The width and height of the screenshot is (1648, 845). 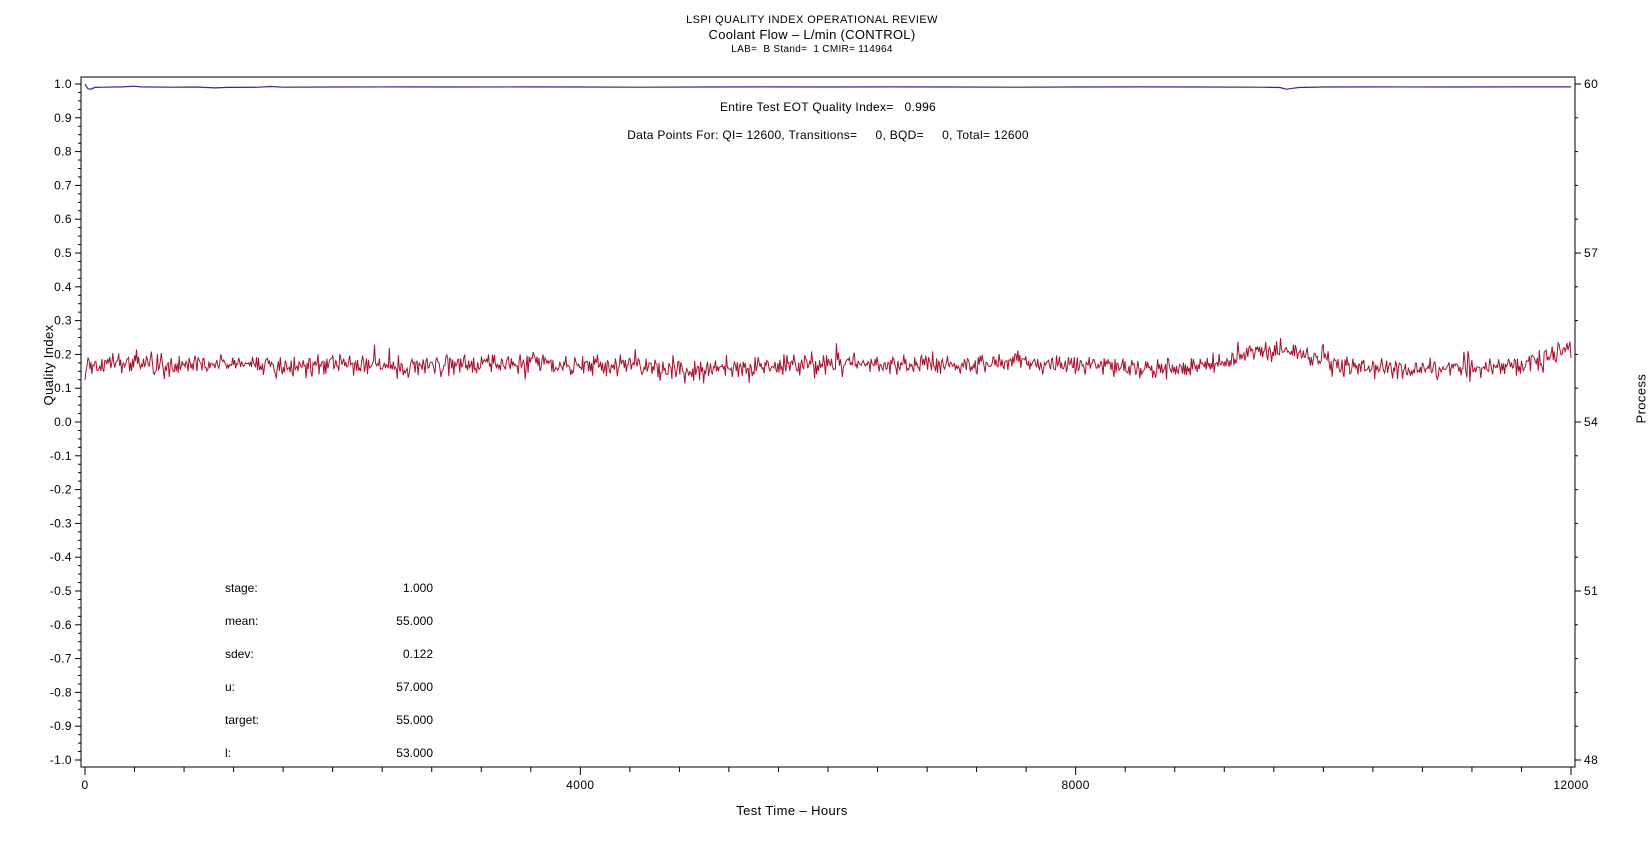 I want to click on quality-index-line, so click(x=827, y=86).